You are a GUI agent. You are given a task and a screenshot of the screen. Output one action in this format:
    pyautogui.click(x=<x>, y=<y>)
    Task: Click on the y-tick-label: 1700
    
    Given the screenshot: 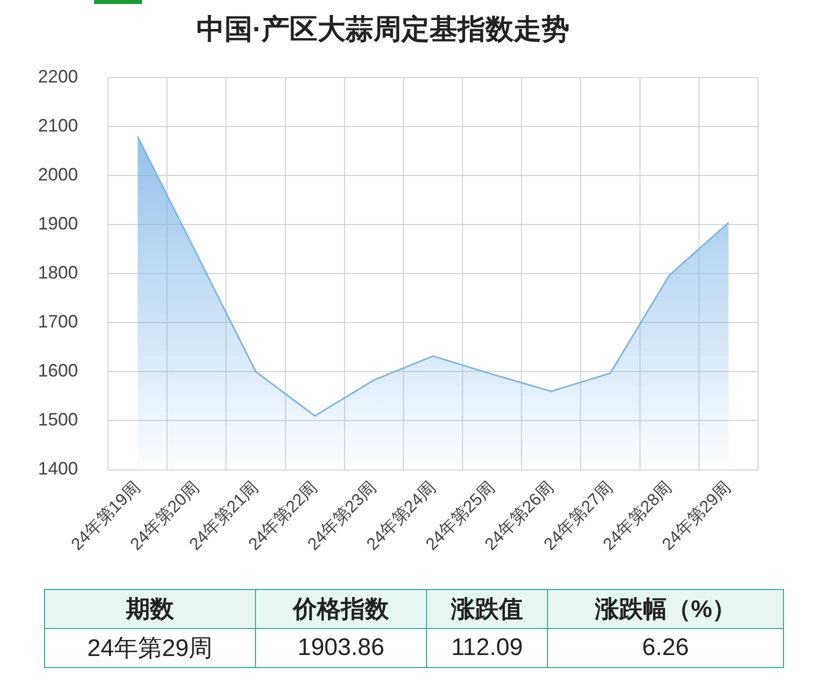 What is the action you would take?
    pyautogui.click(x=58, y=322)
    